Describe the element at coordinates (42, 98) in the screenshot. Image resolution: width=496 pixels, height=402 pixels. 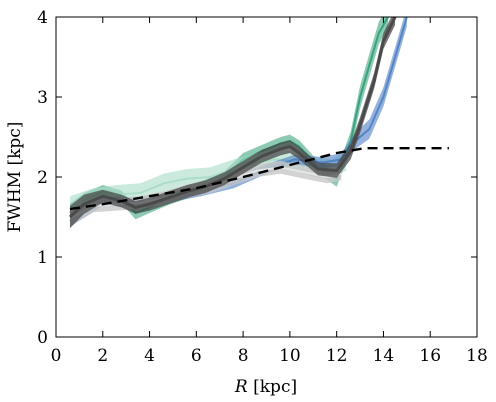
I see `y-tick-label: 3` at that location.